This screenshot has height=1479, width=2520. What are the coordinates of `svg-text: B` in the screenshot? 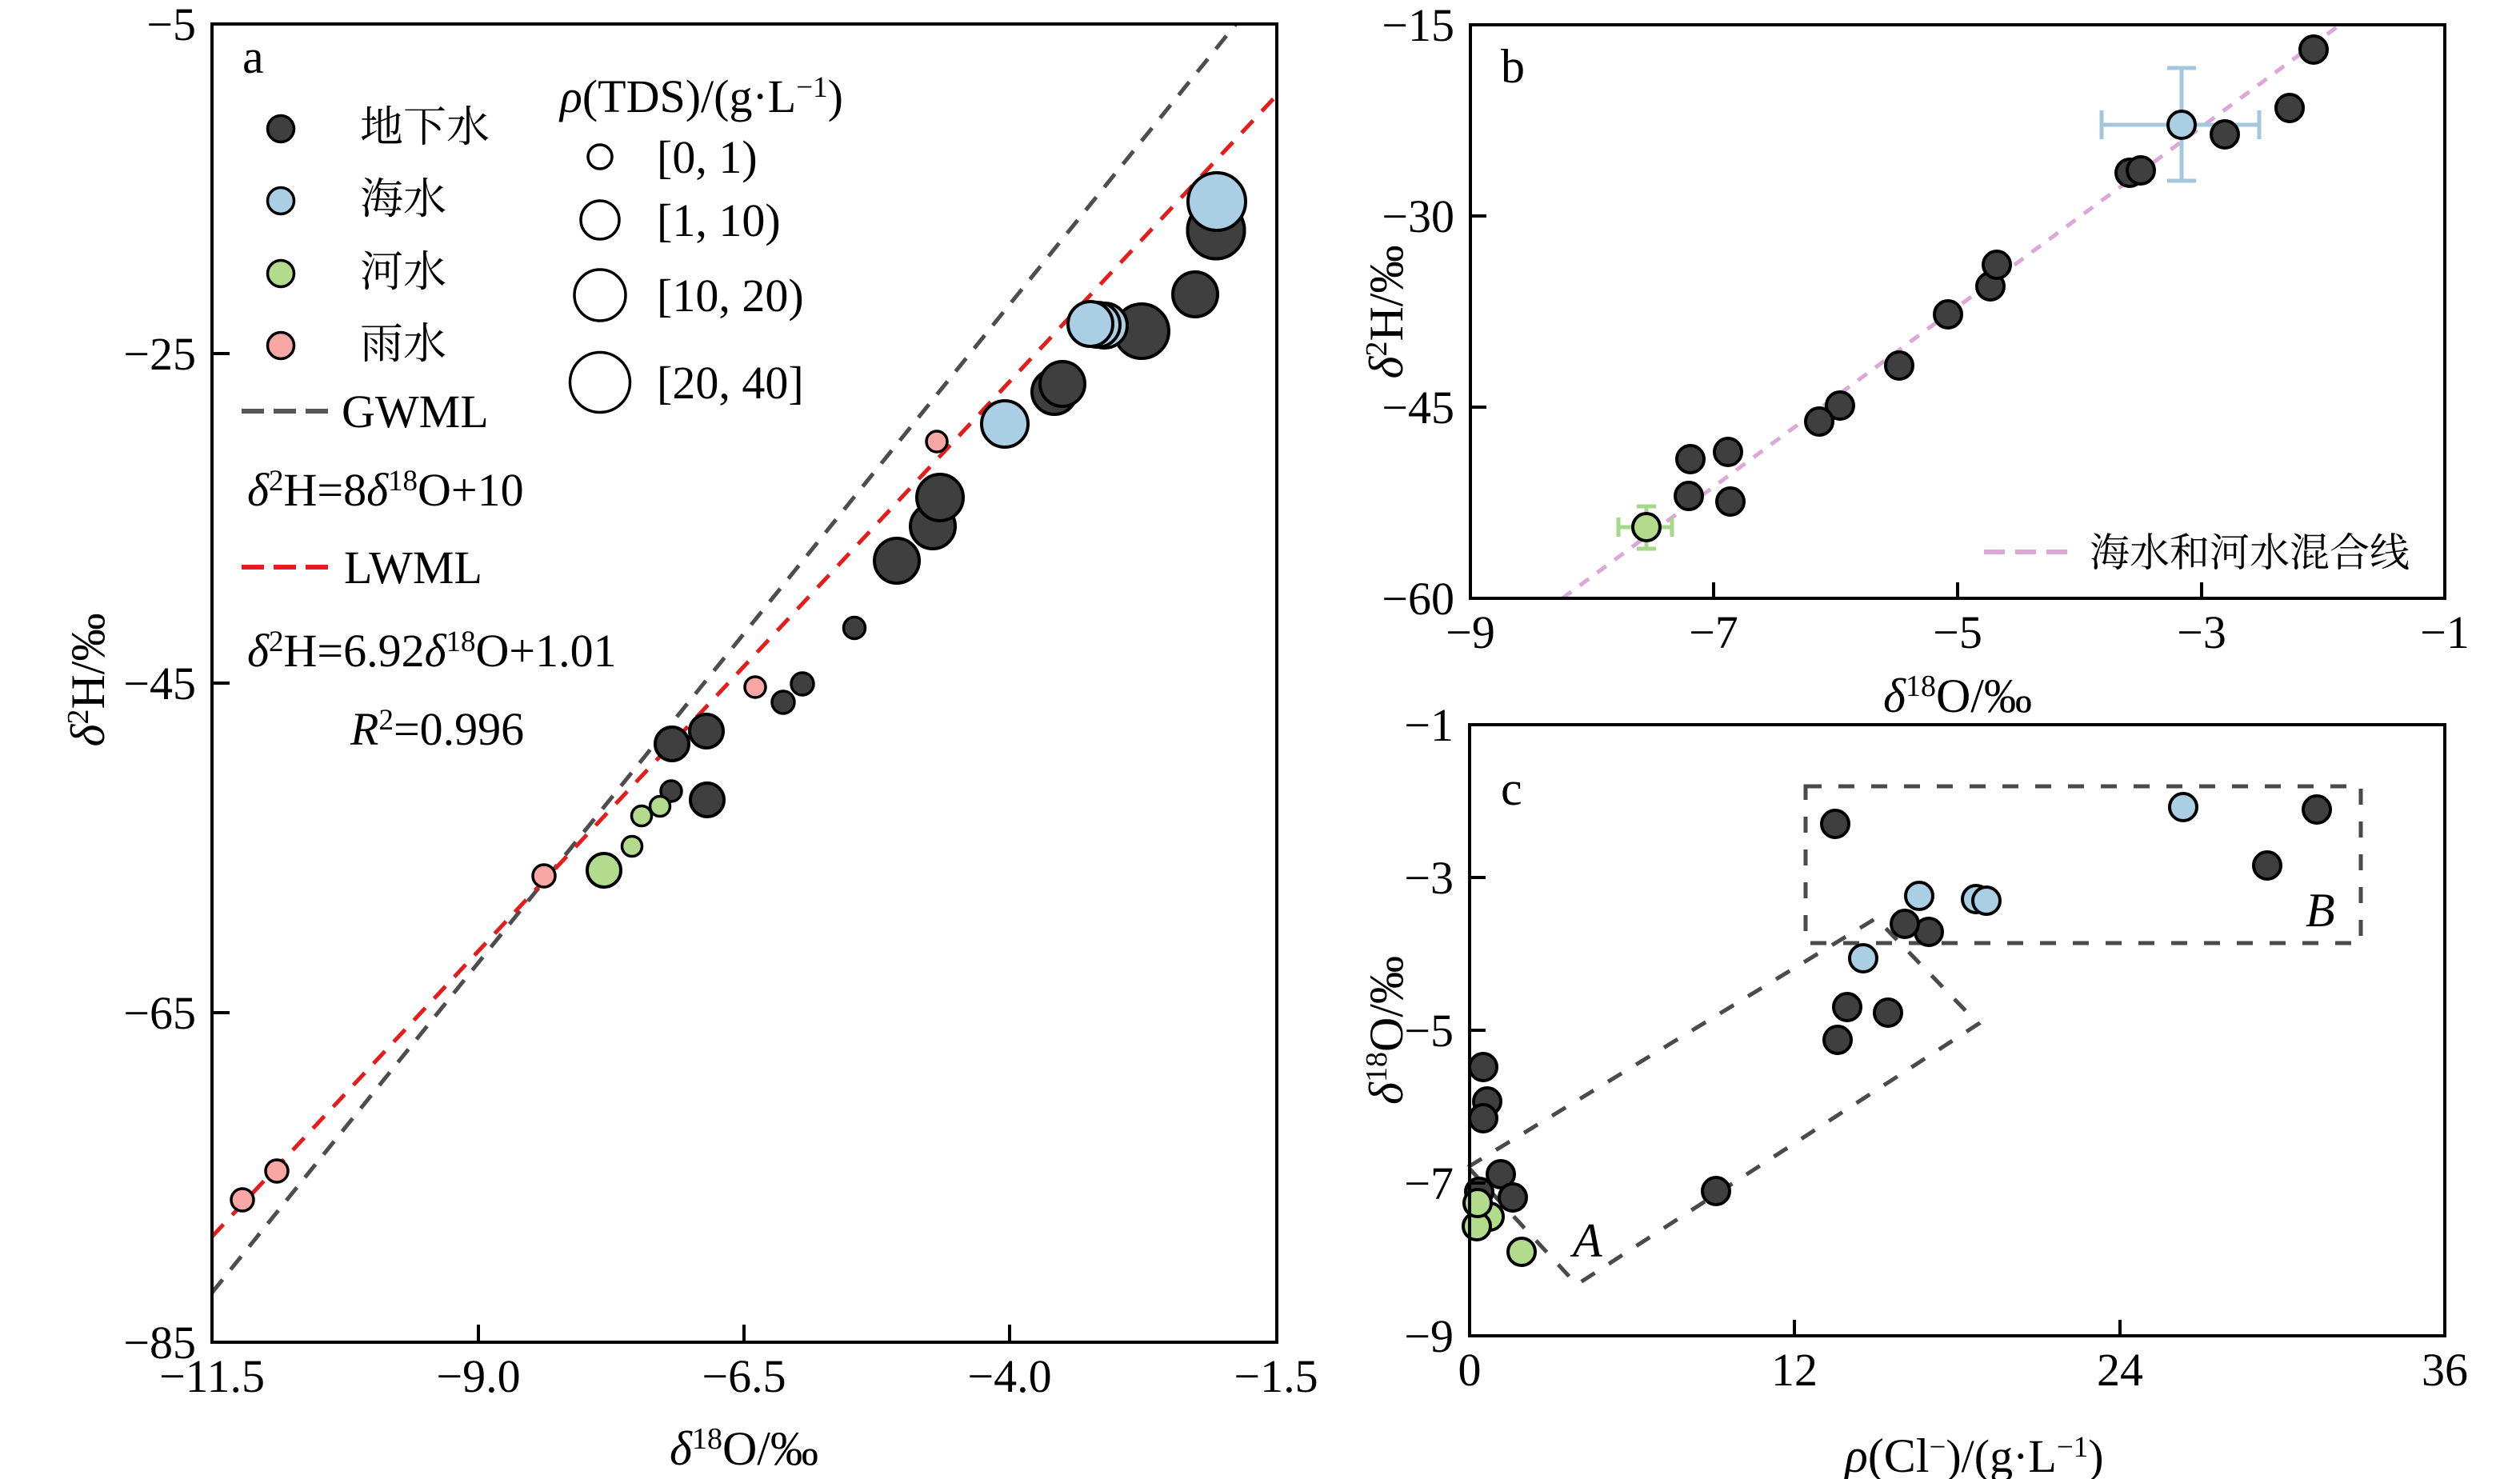 It's located at (2320, 911).